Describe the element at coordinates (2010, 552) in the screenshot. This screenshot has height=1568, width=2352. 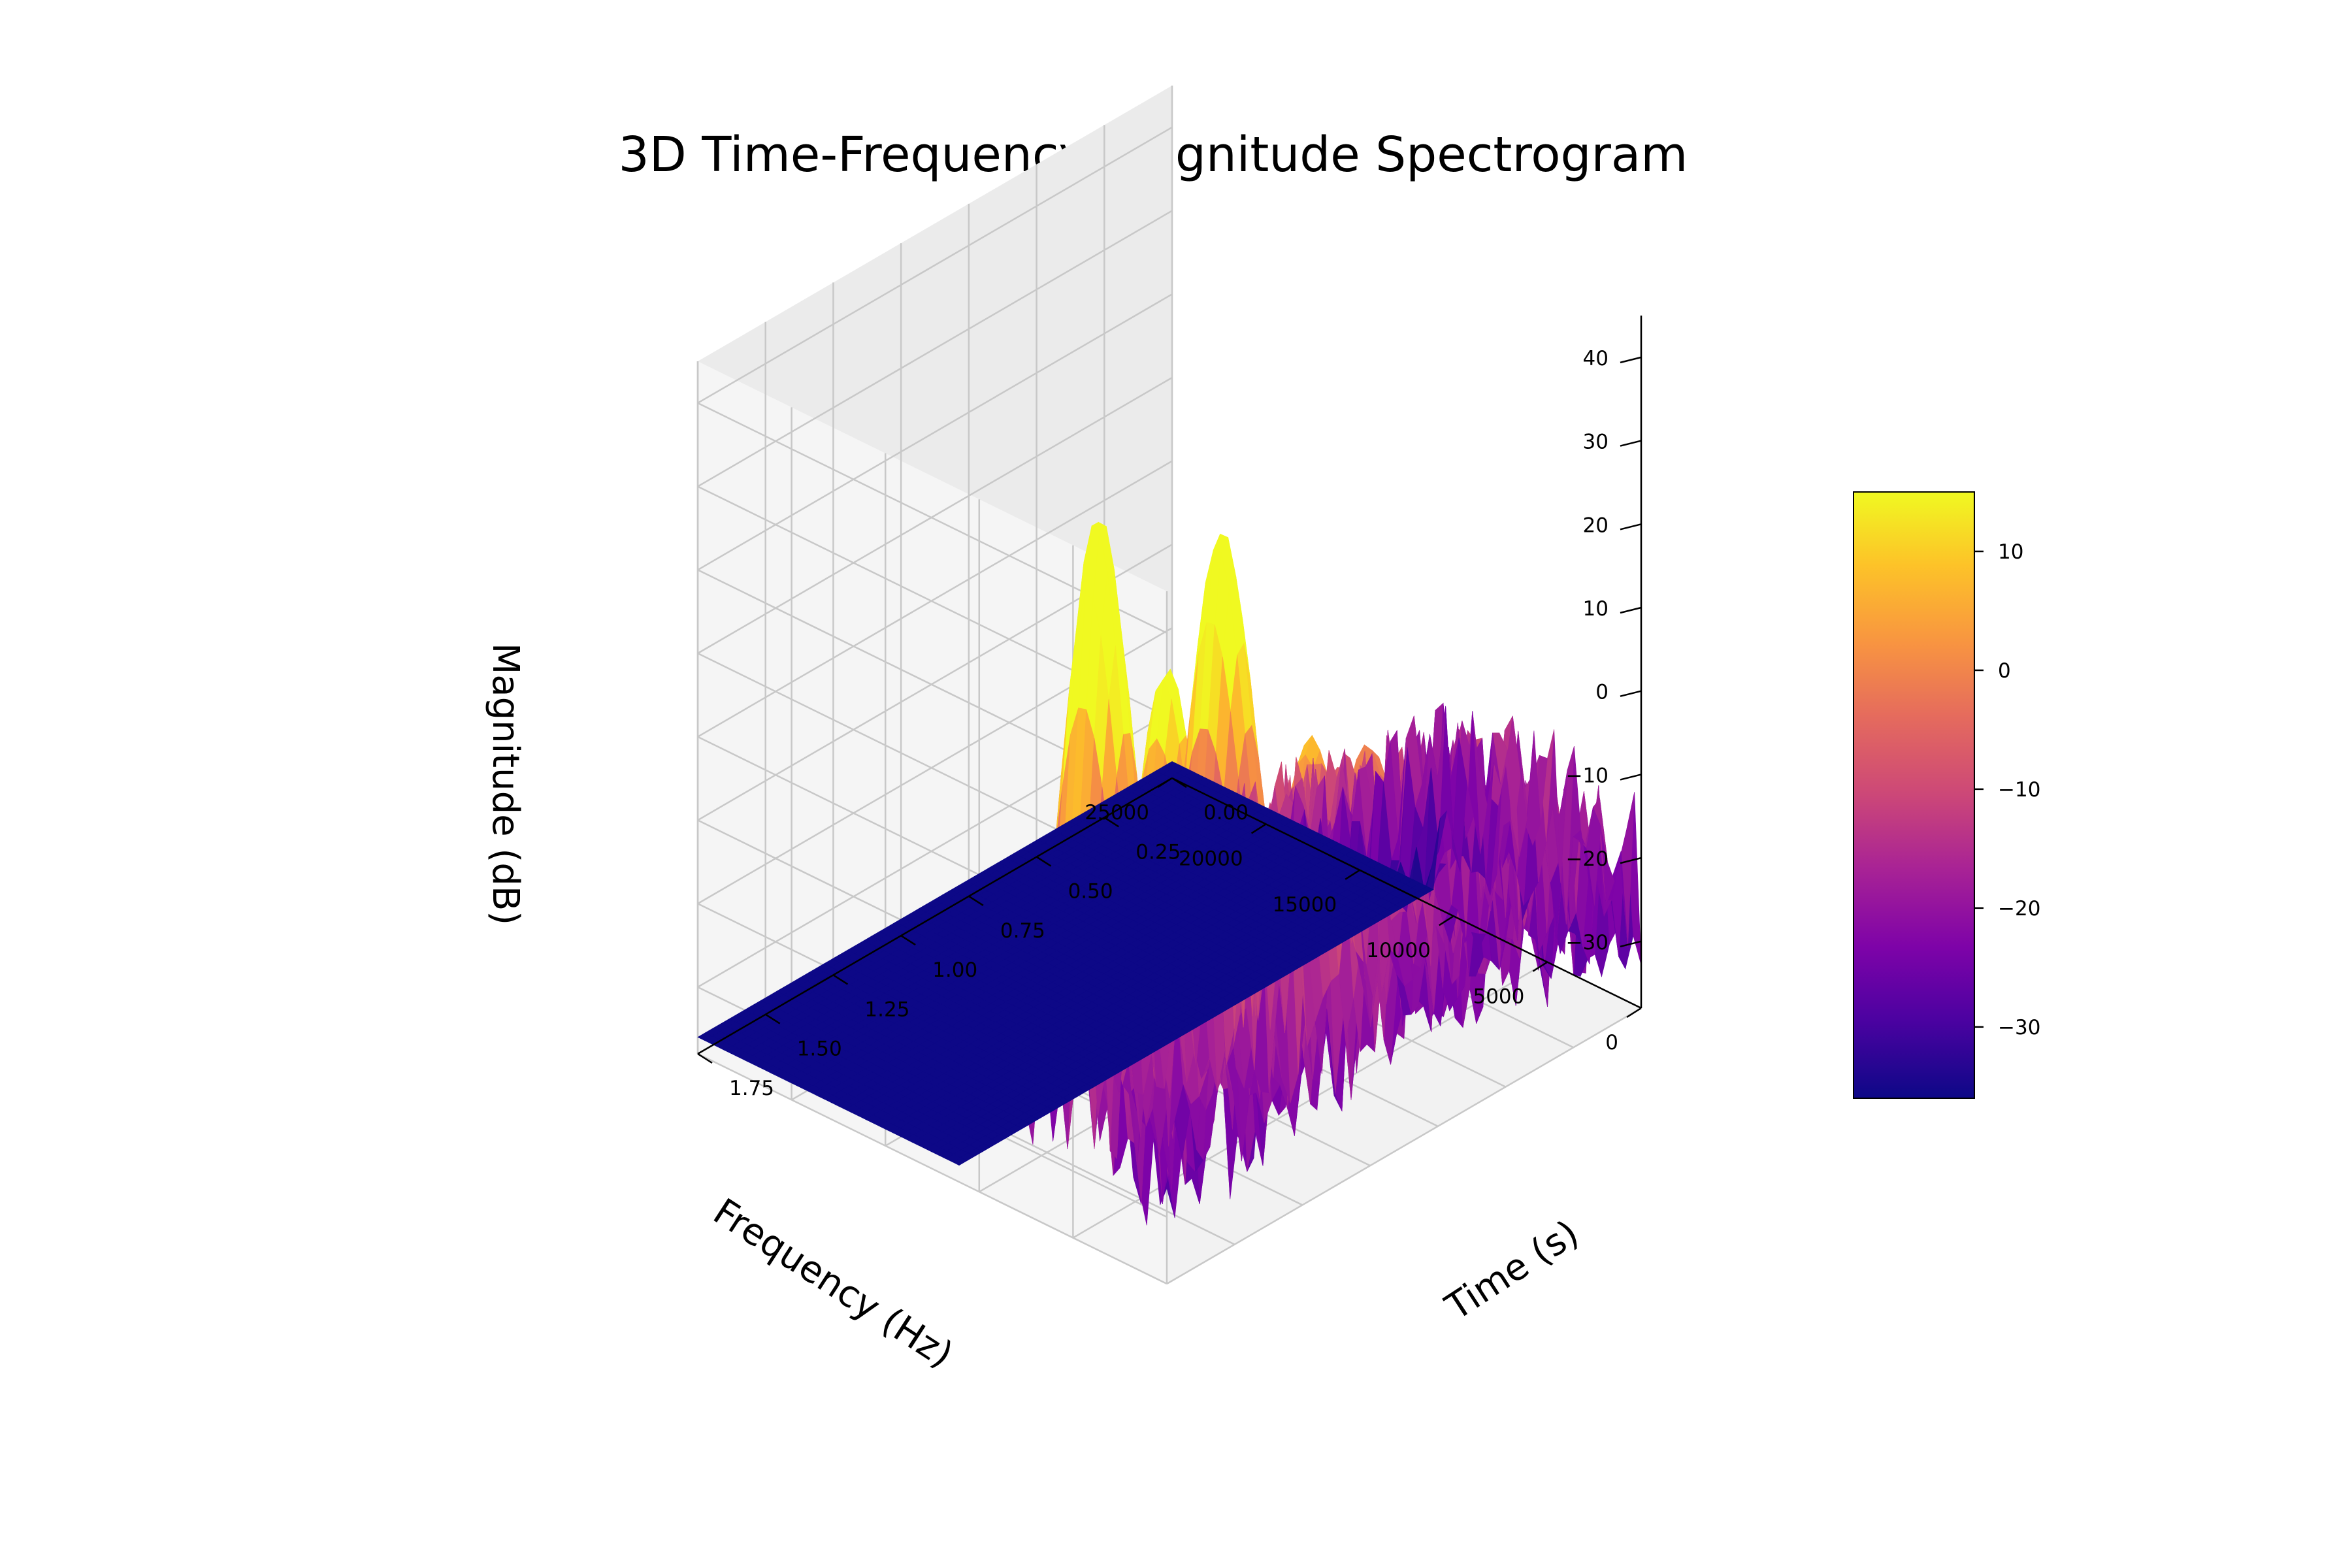
I see `colorbar-tick-label: 10` at that location.